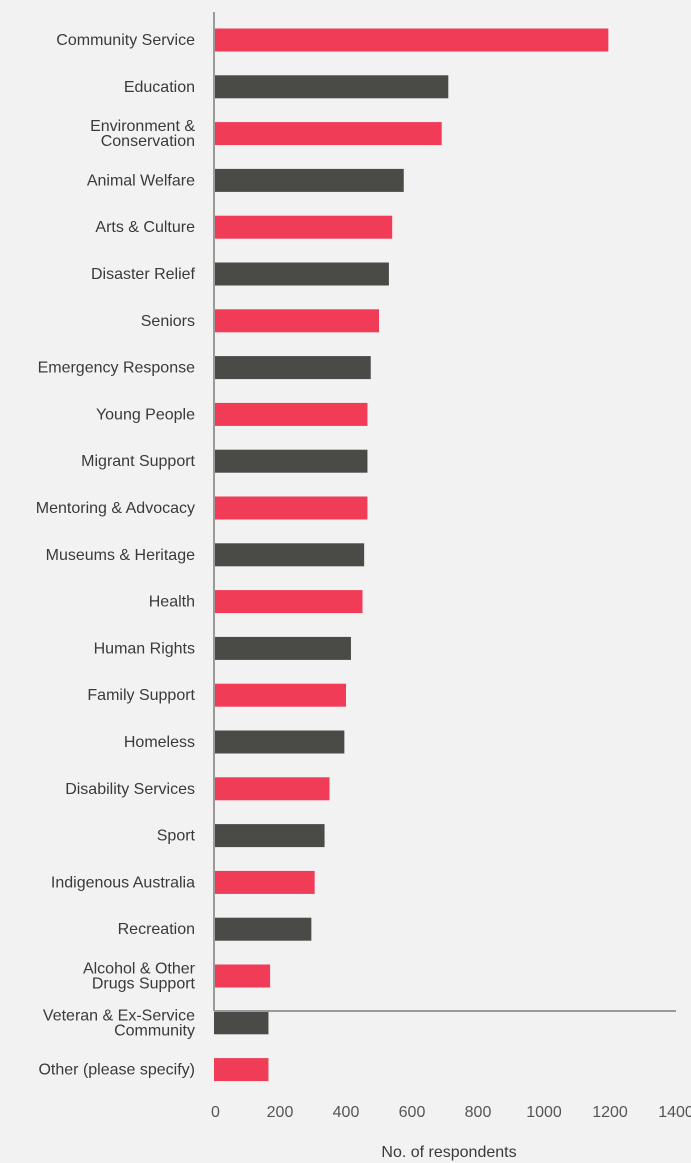 This screenshot has height=1163, width=691. What do you see at coordinates (159, 87) in the screenshot?
I see `category-label: Education` at bounding box center [159, 87].